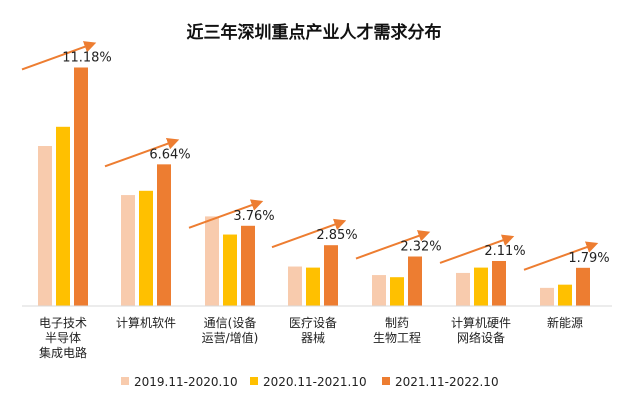 This screenshot has height=404, width=629. What do you see at coordinates (463, 289) in the screenshot?
I see `bar-series1-cat6` at bounding box center [463, 289].